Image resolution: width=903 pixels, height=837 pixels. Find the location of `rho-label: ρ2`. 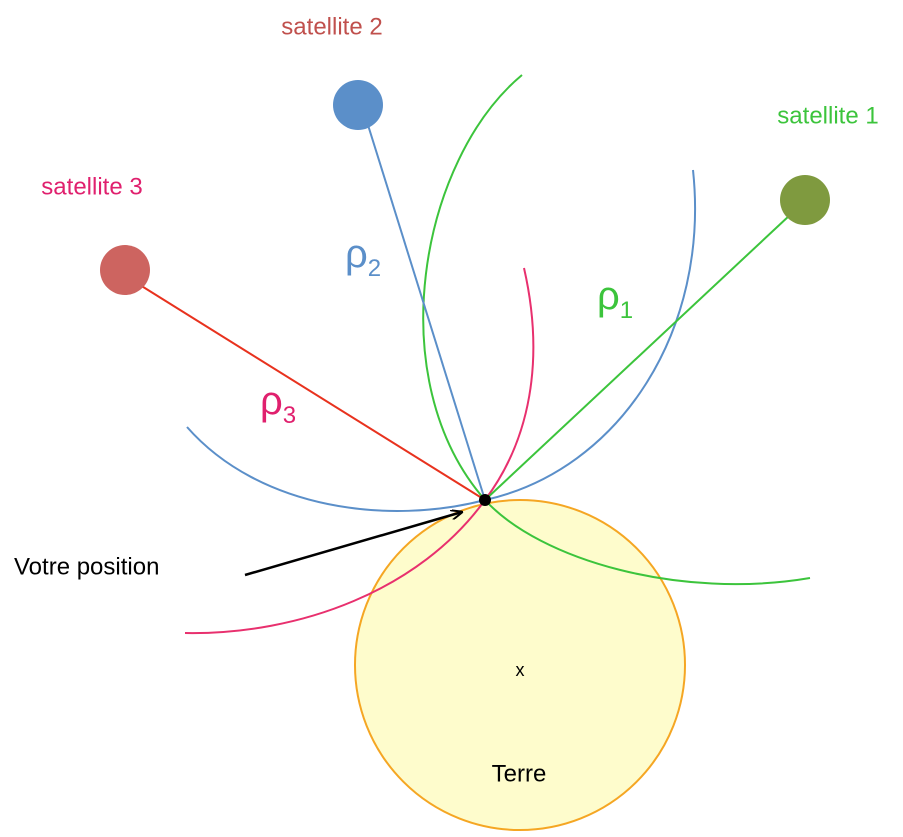

rho-label: ρ2 is located at coordinates (363, 257).